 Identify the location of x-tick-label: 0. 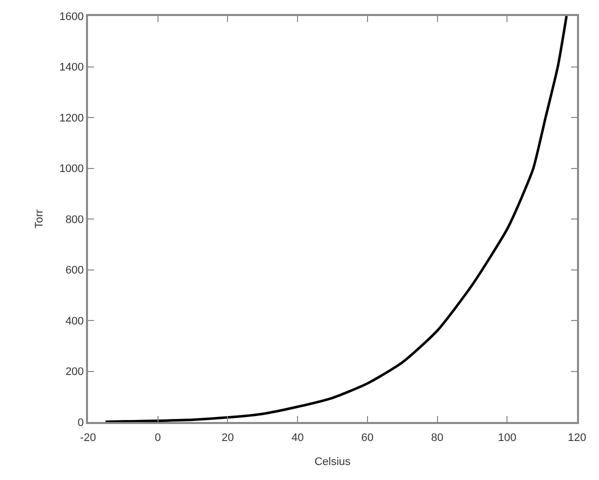
(157, 438).